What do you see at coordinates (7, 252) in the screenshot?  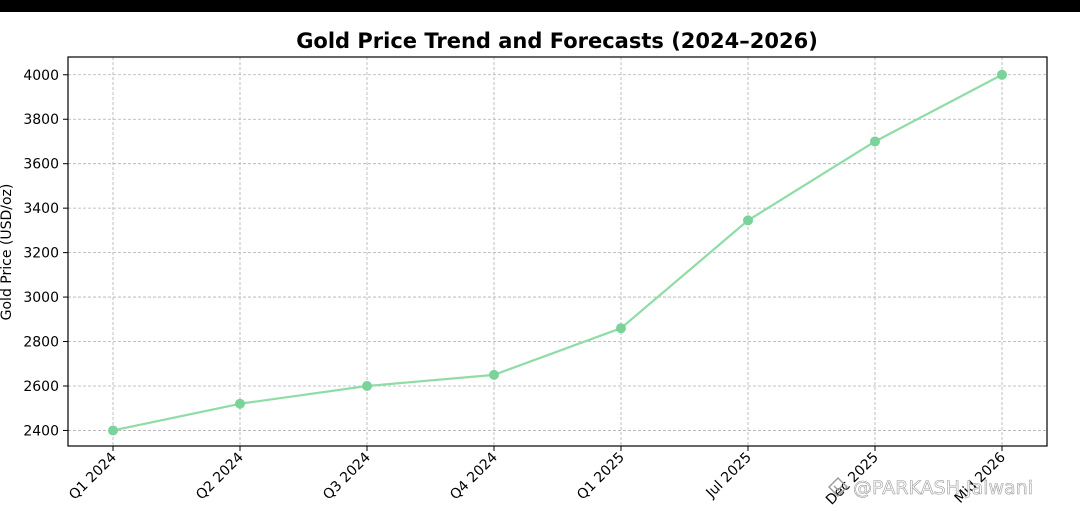 I see `y-axis-label: Gold Price (USD/oz)` at bounding box center [7, 252].